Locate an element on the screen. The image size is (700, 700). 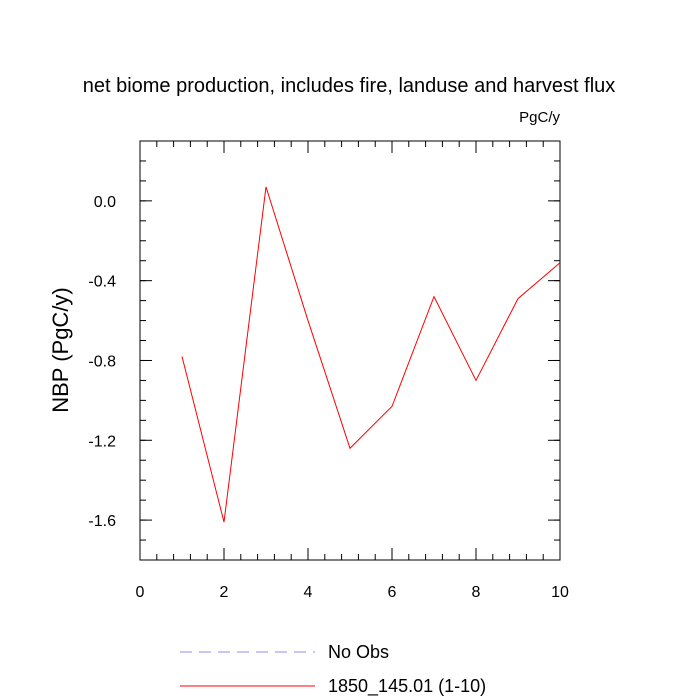
y-tick-label: 0.0 is located at coordinates (105, 202).